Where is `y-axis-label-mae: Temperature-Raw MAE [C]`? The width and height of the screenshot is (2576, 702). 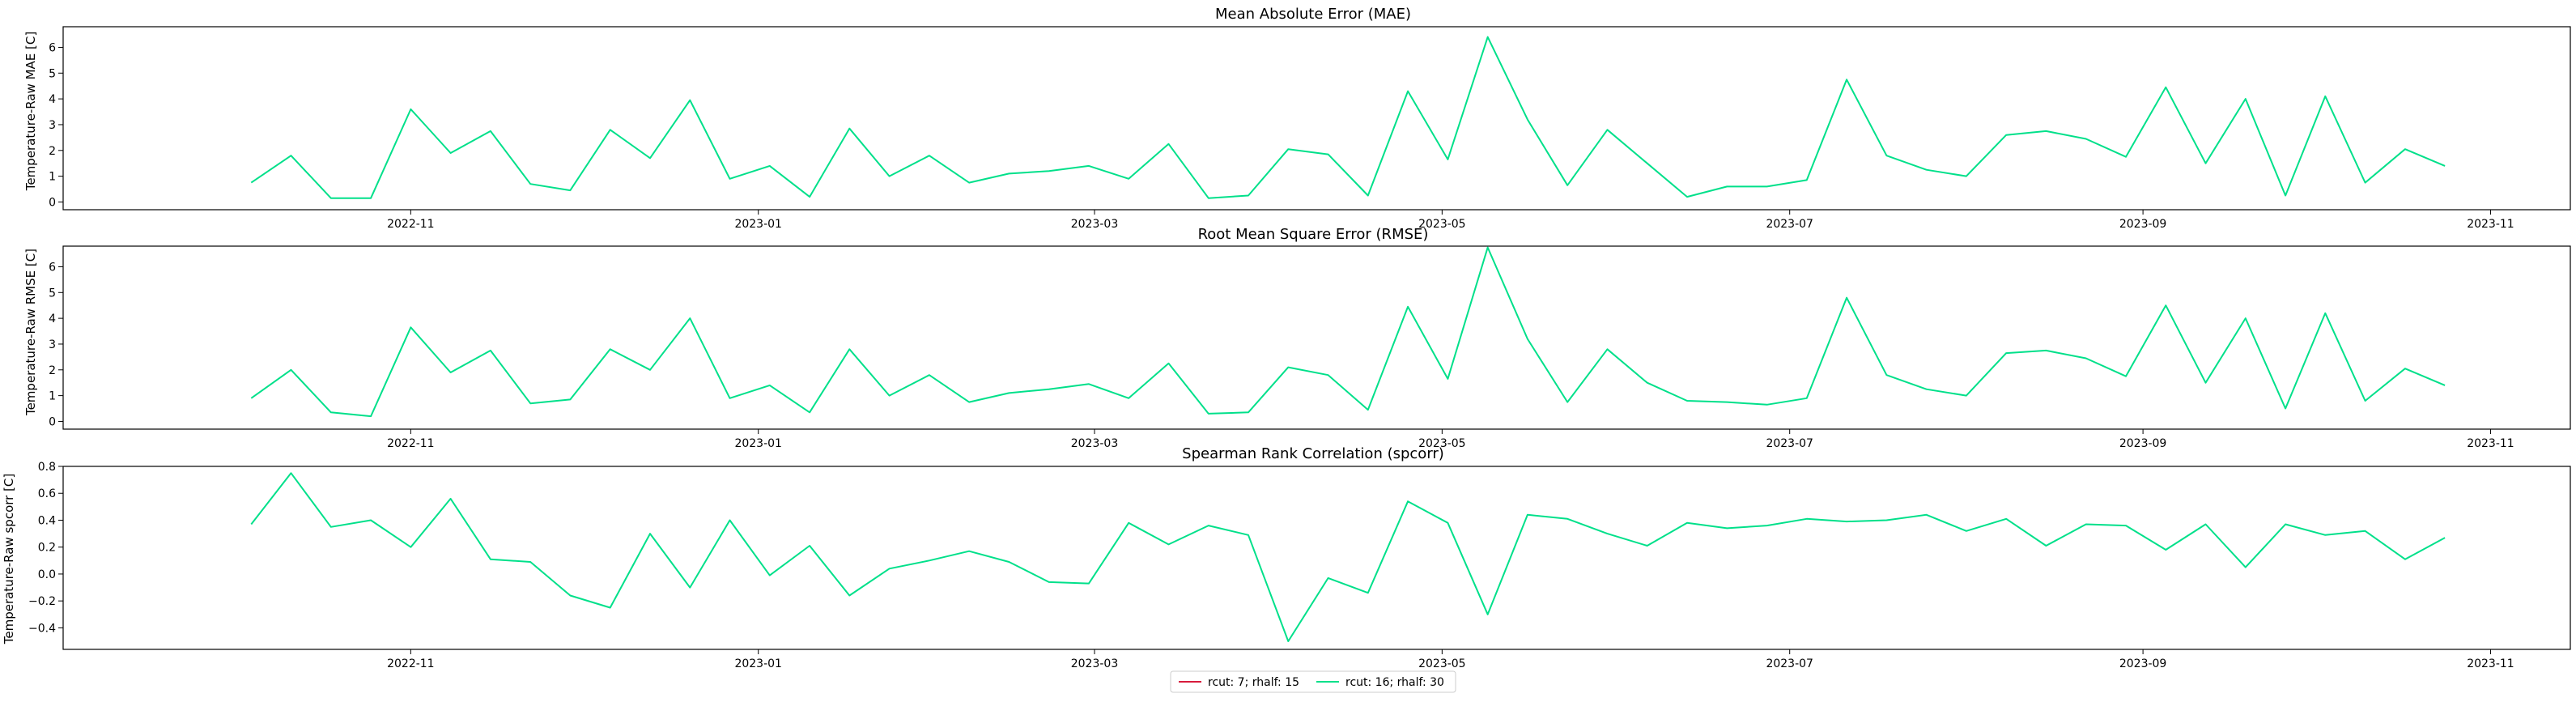 y-axis-label-mae: Temperature-Raw MAE [C] is located at coordinates (31, 111).